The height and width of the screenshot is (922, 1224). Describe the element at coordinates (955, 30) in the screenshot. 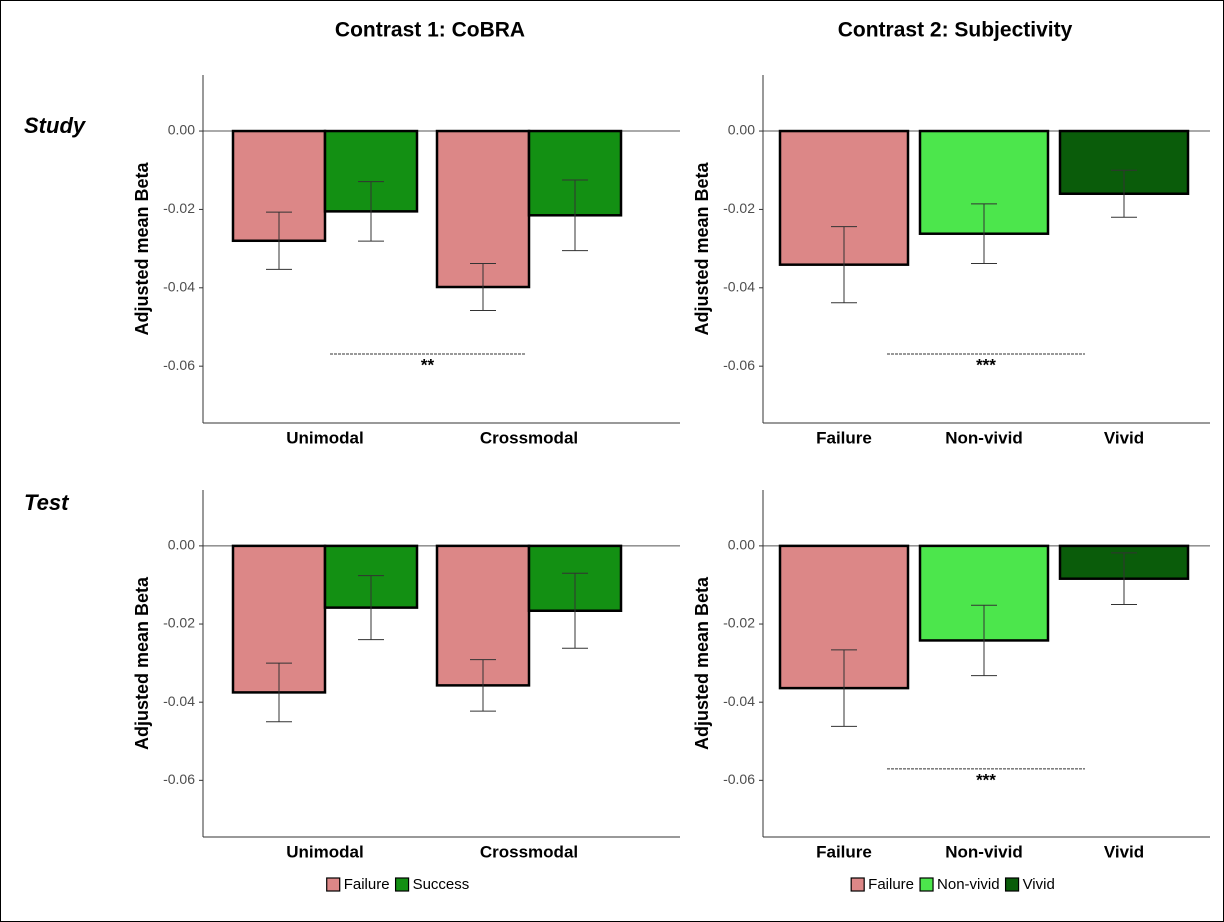

I see `column-title: Contrast 2: Subjectivity` at that location.